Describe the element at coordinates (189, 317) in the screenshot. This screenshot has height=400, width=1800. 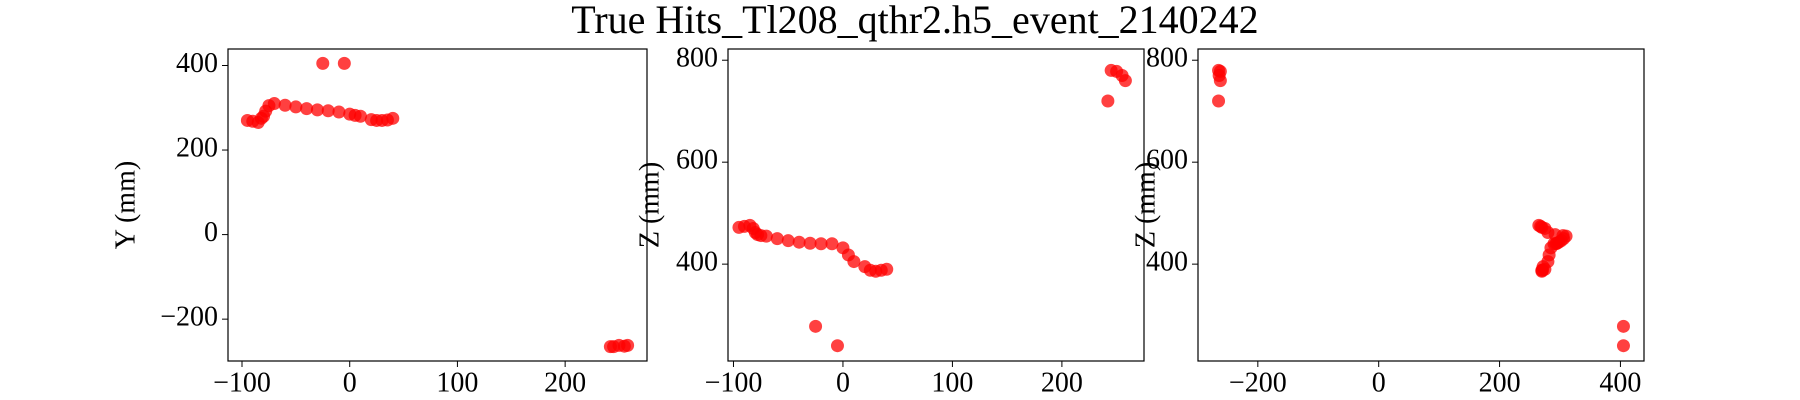
I see `y-tick-label: −200` at that location.